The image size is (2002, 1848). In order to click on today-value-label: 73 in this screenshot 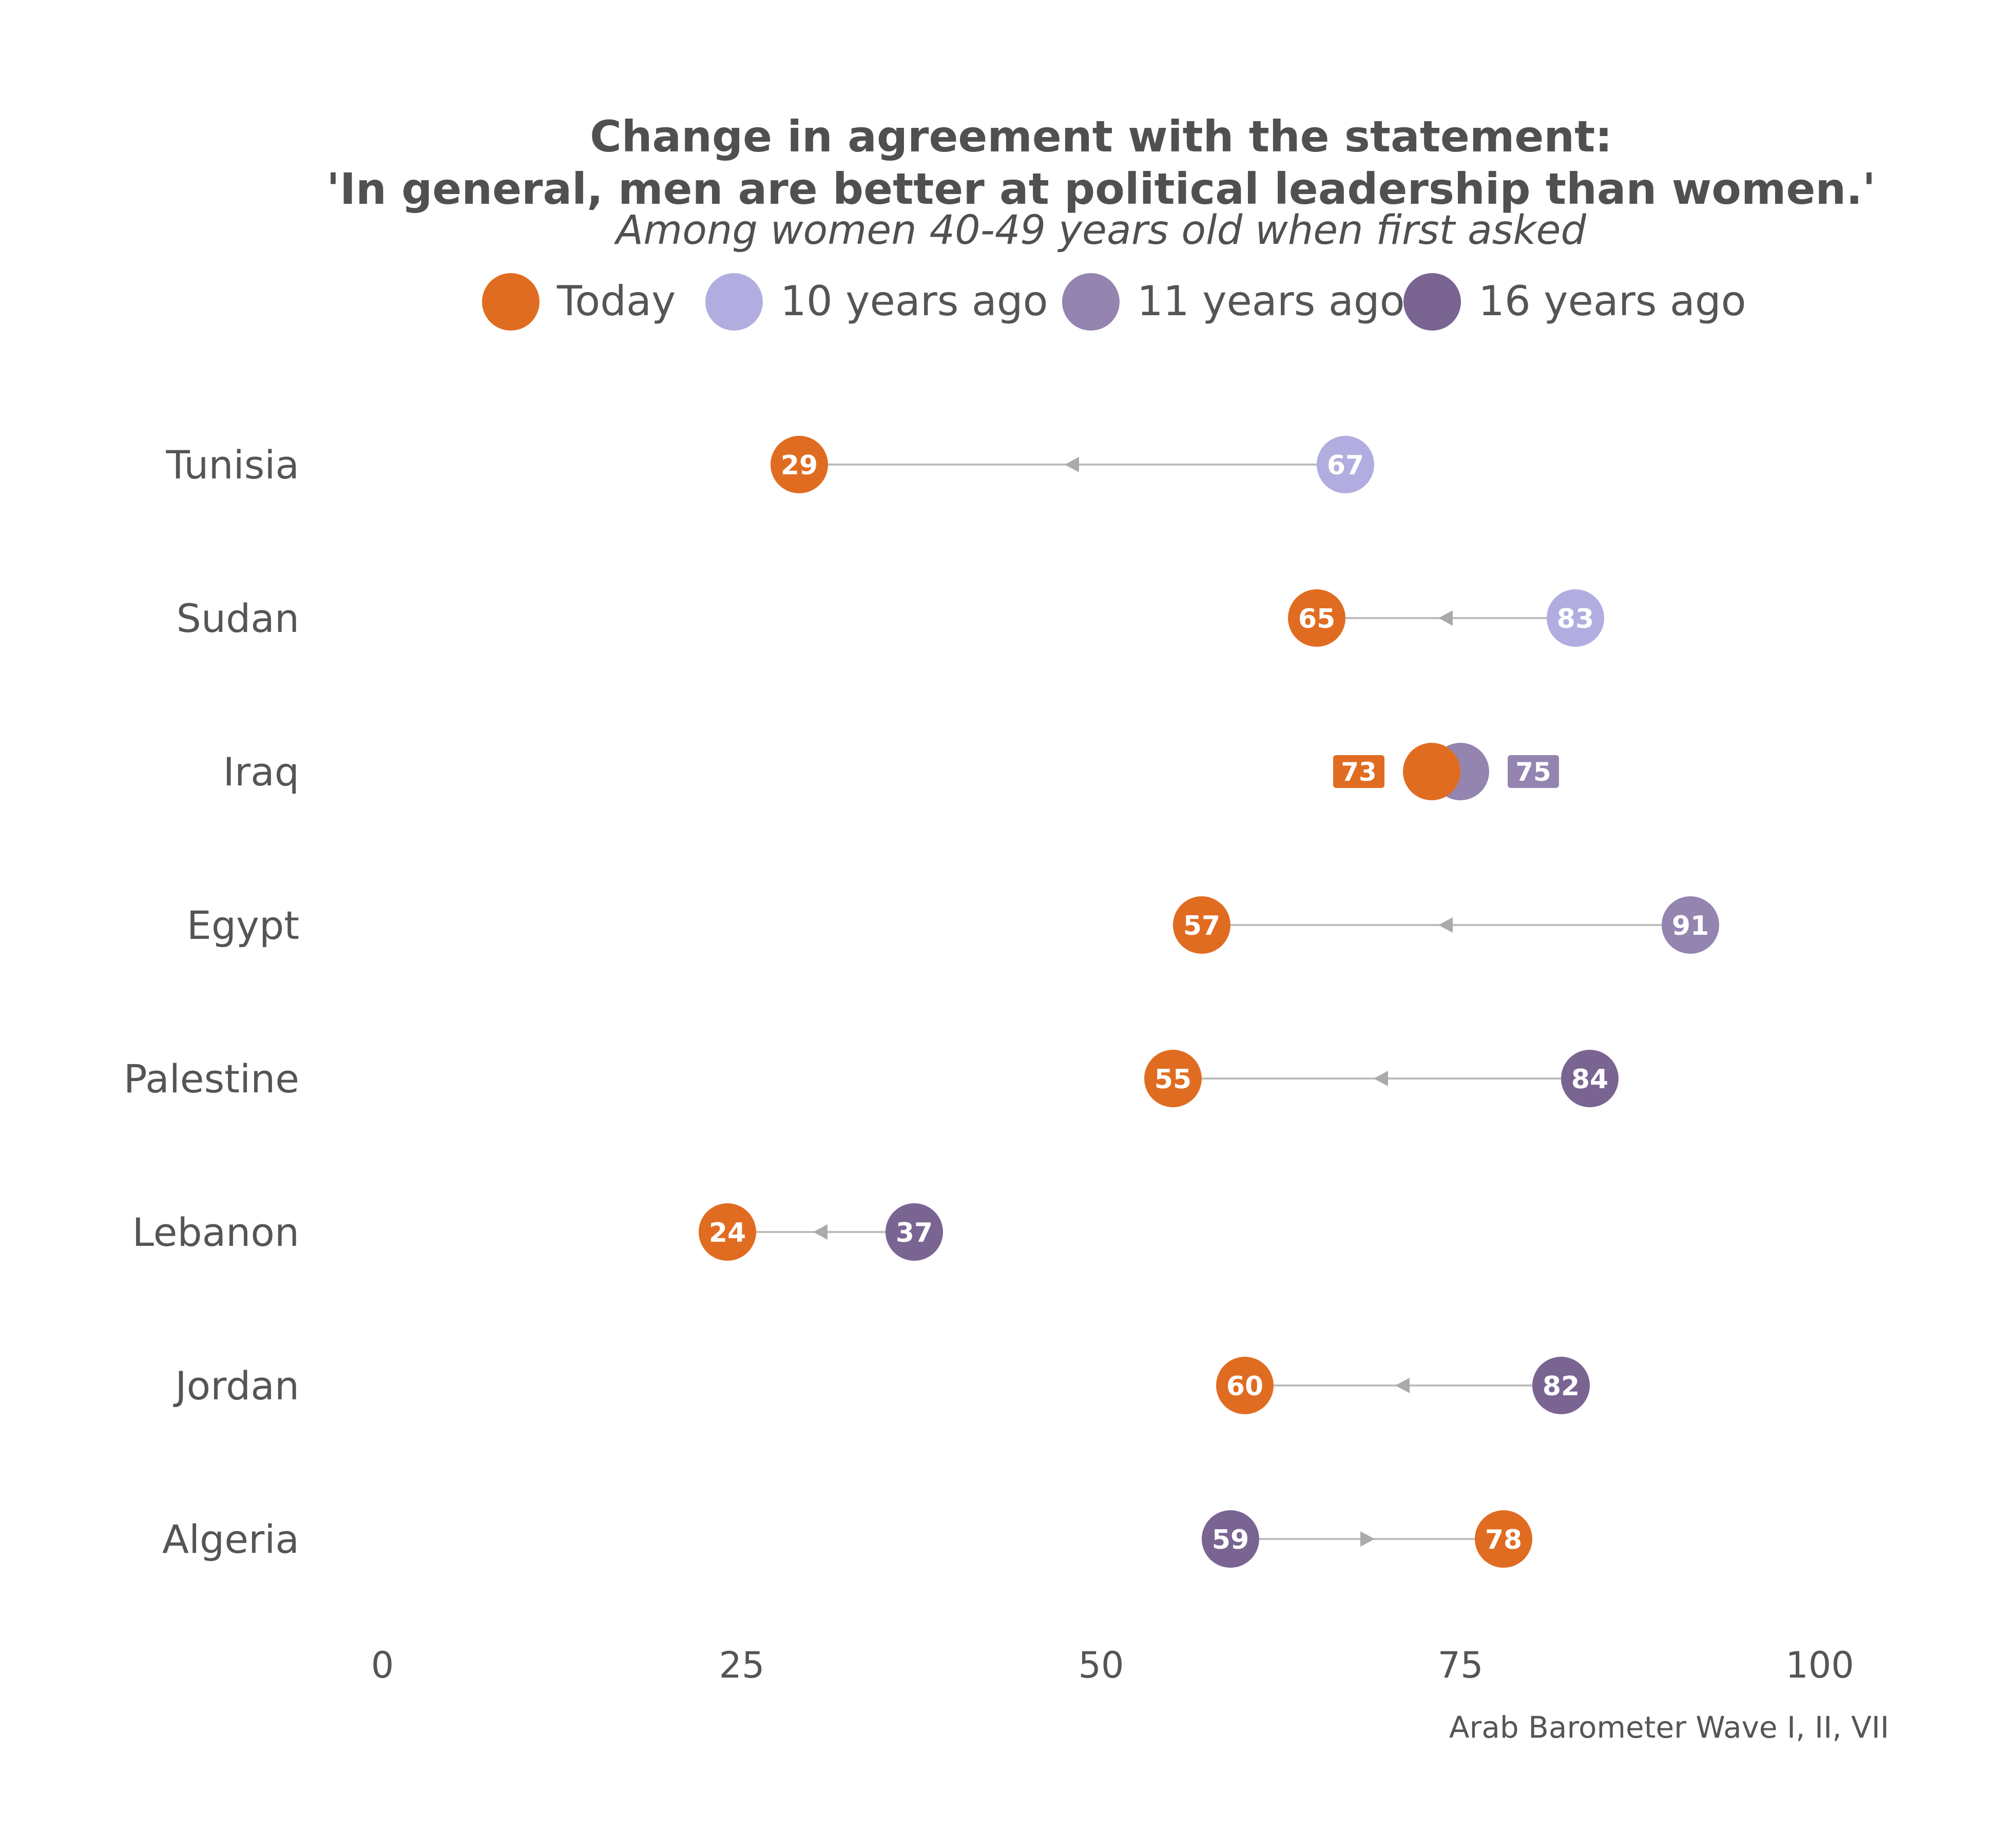, I will do `click(1359, 772)`.